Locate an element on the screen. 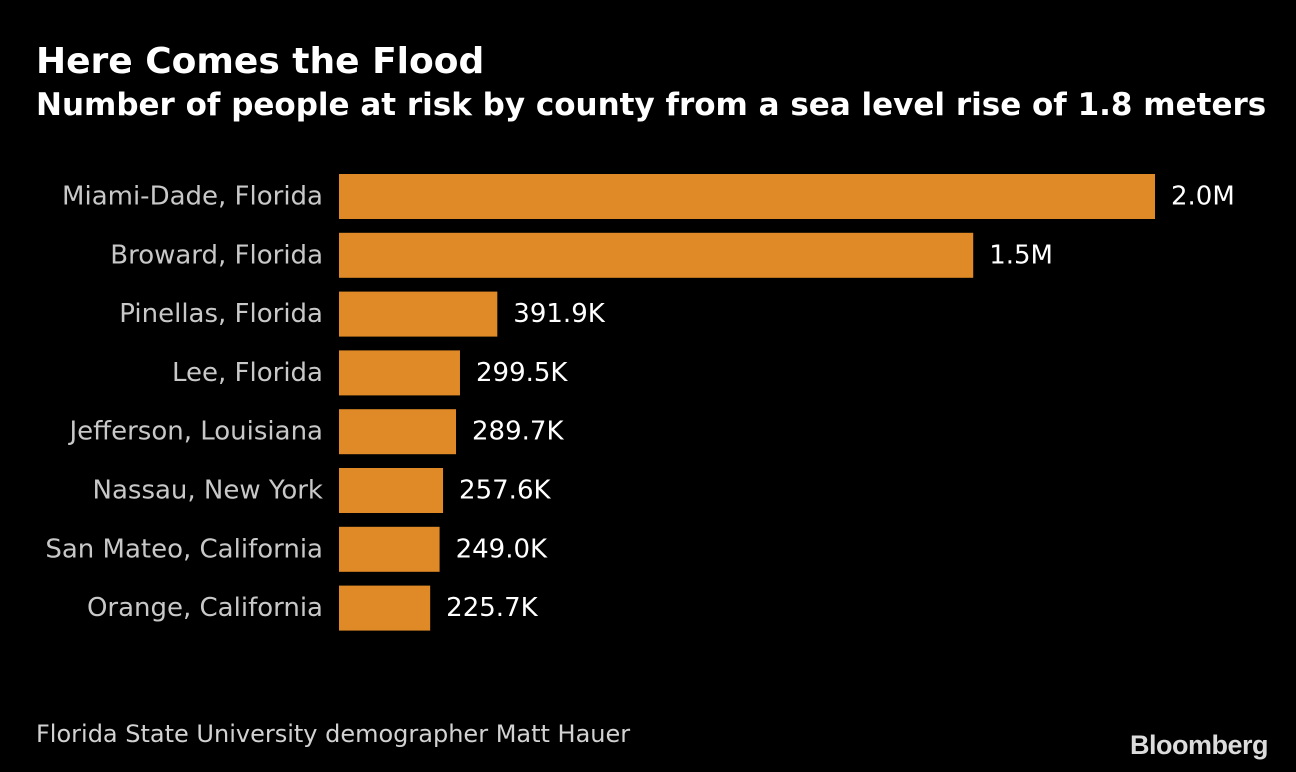 The width and height of the screenshot is (1296, 772). value-label: 299.5K is located at coordinates (522, 373).